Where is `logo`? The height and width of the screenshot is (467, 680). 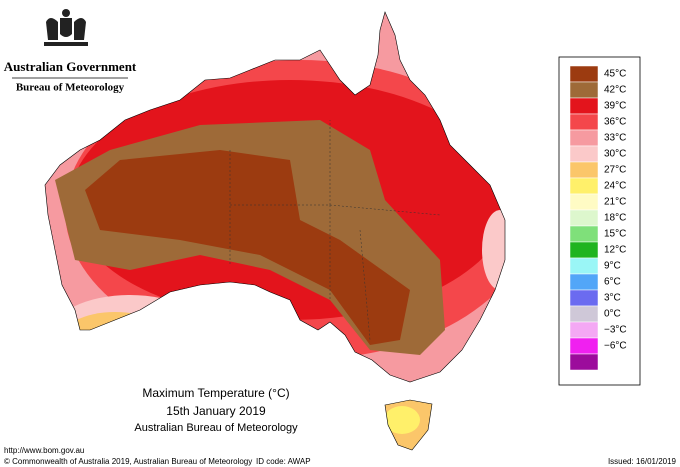 logo is located at coordinates (66, 27).